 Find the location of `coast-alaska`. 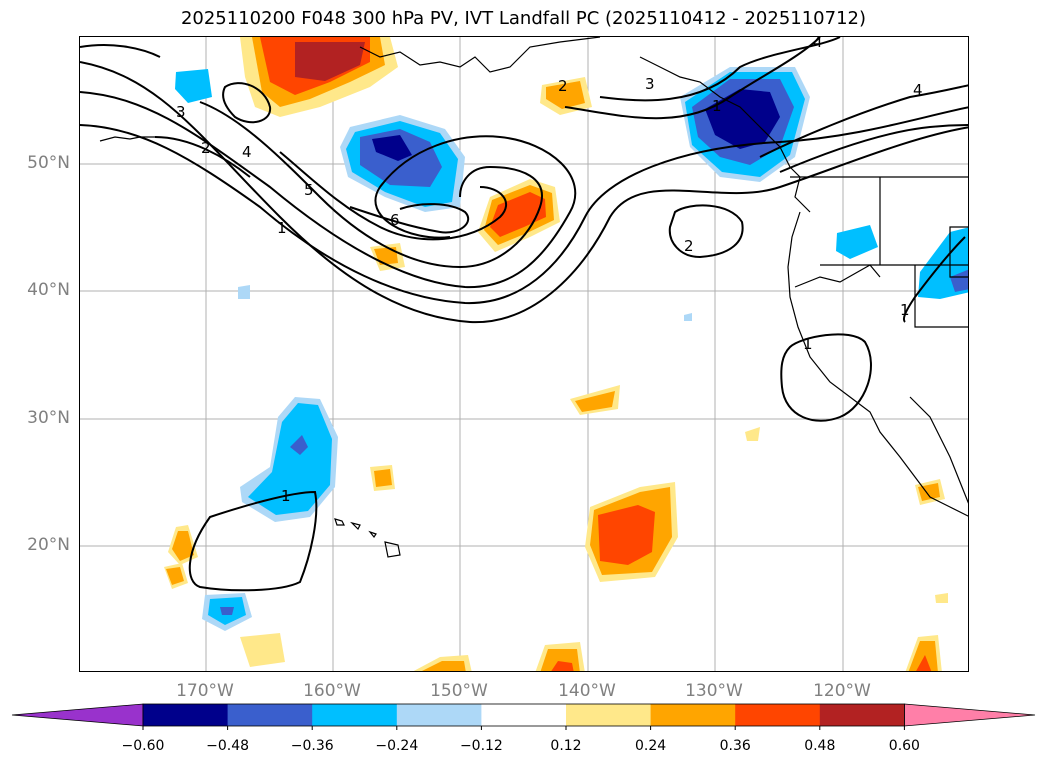

coast-alaska is located at coordinates (480, 55).